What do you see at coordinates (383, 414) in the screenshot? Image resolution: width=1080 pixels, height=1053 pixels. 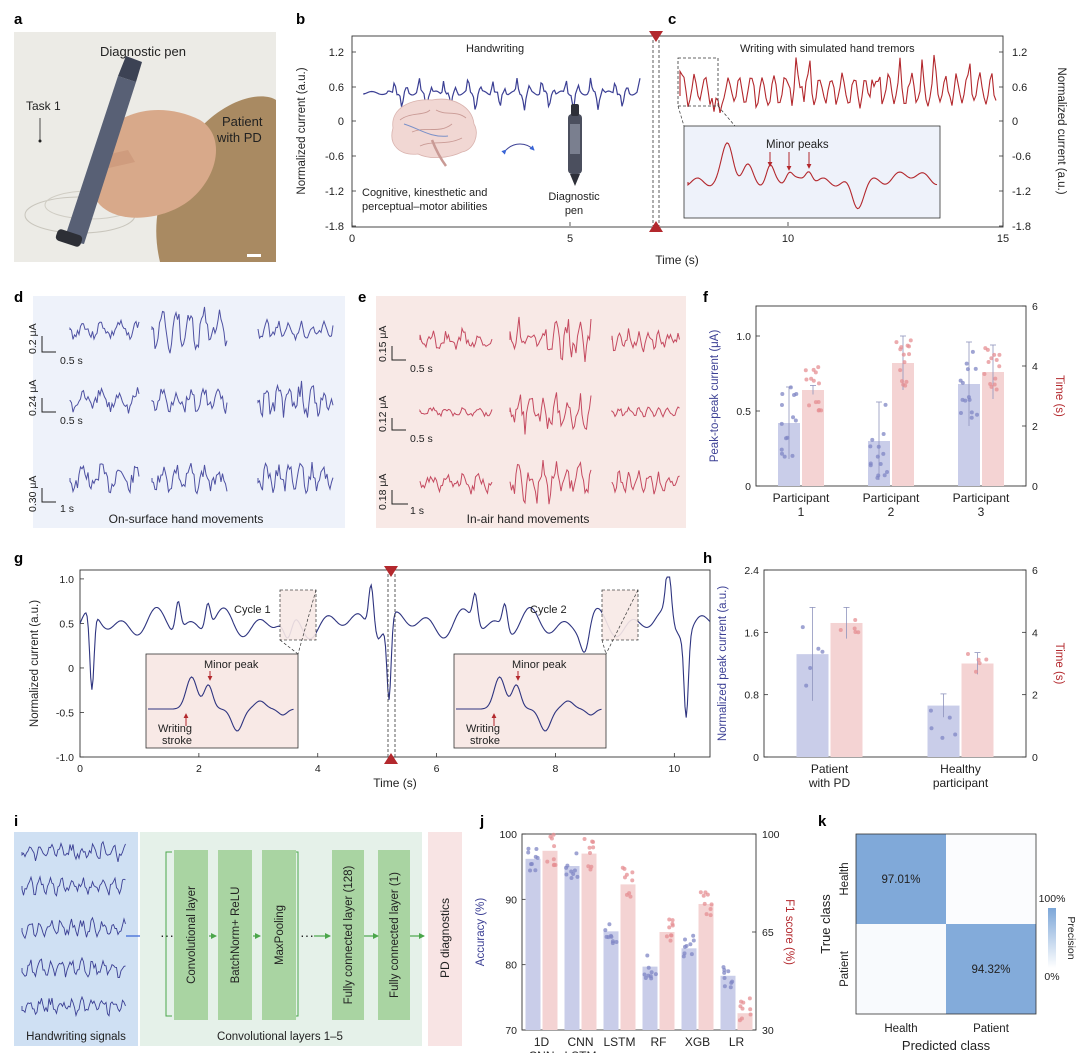 I see `panel-e-scale-2: 0.12 μA` at bounding box center [383, 414].